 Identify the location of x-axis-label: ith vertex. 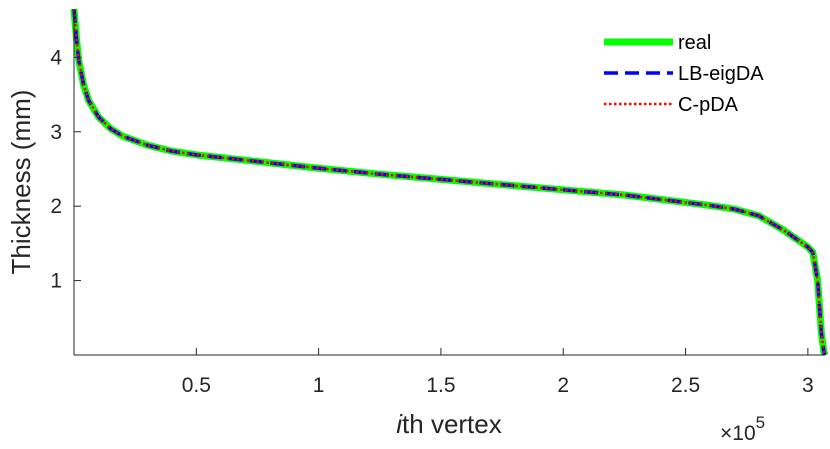
(449, 424).